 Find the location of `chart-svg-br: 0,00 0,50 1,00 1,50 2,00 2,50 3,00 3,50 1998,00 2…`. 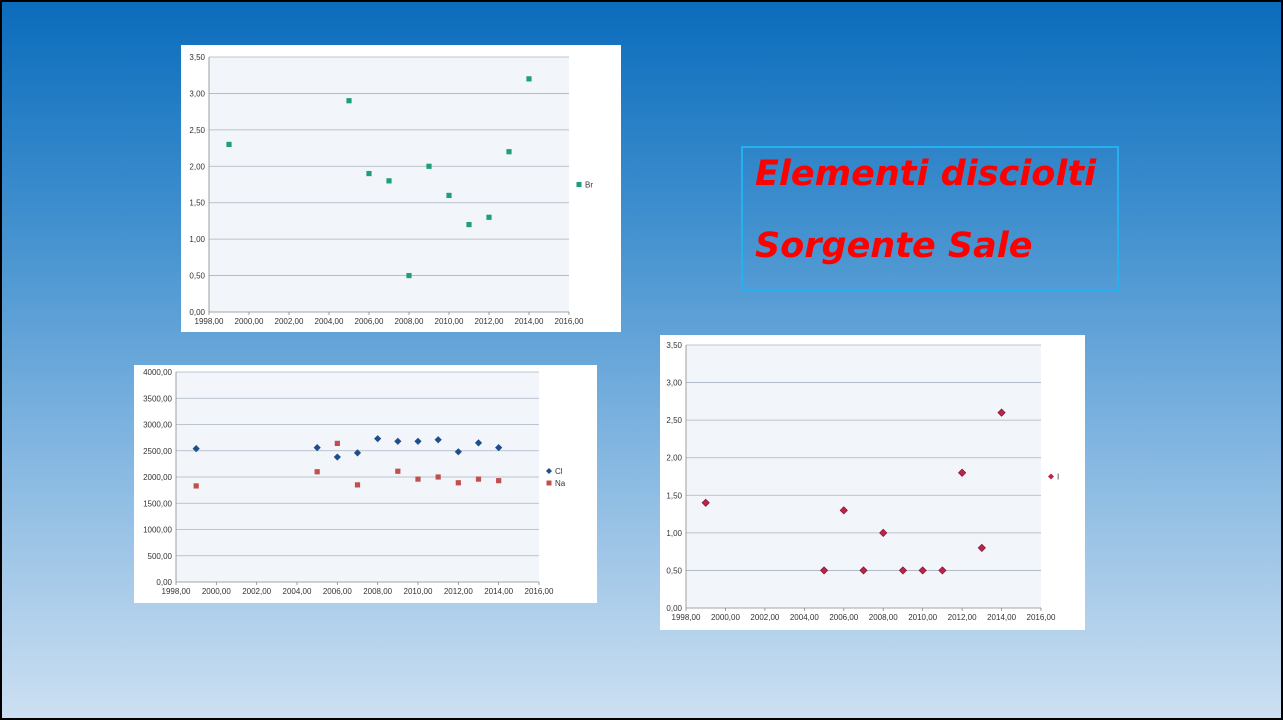

chart-svg-br: 0,00 0,50 1,00 1,50 2,00 2,50 3,00 3,50 1998,00 2… is located at coordinates (391, 189).